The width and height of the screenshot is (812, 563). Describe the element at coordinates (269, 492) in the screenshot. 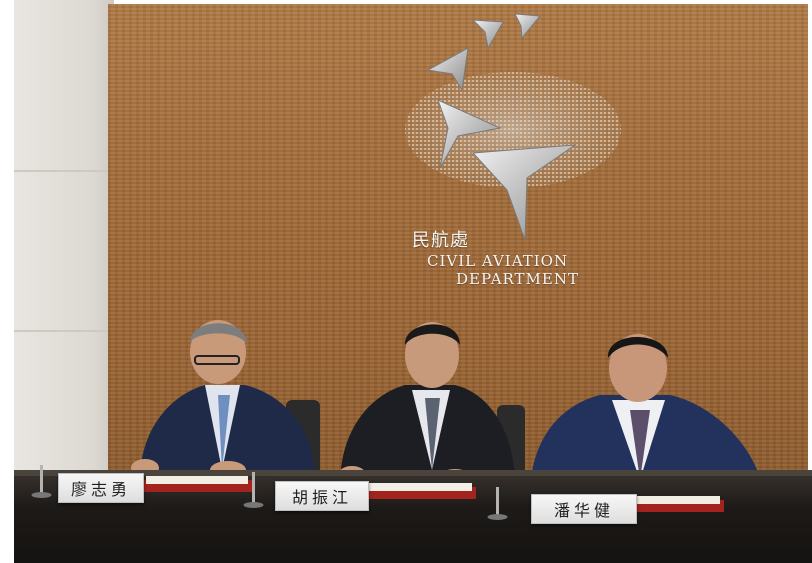

I see `microphones` at that location.